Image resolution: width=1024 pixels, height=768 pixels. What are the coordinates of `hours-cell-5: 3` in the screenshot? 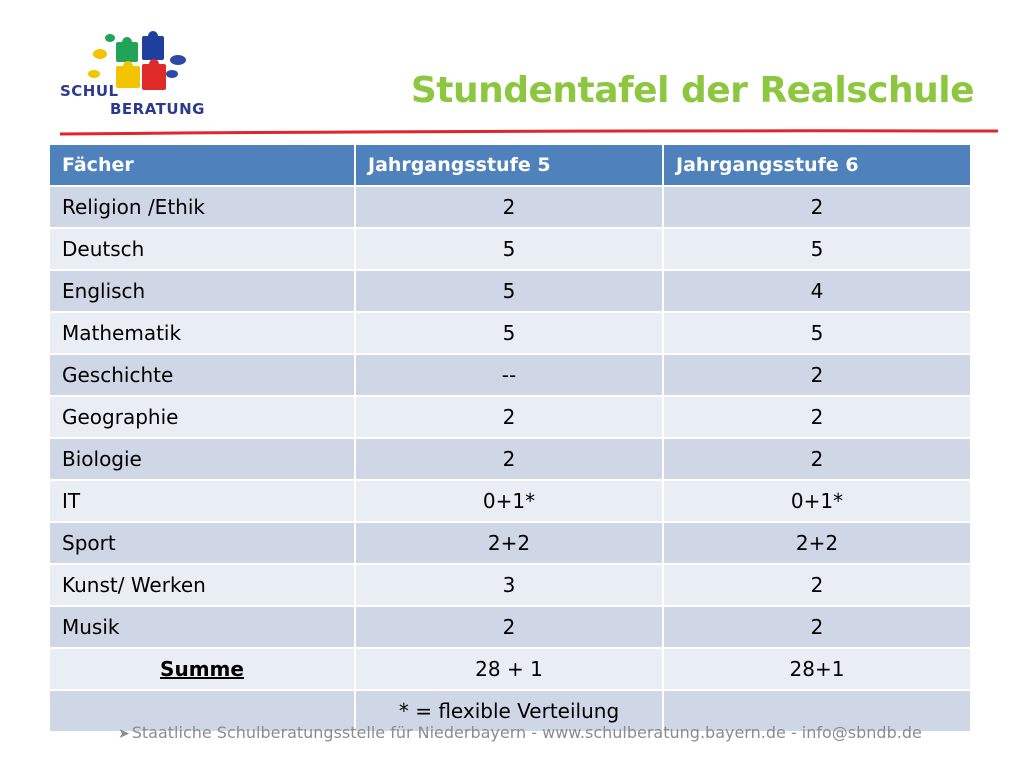 It's located at (509, 585).